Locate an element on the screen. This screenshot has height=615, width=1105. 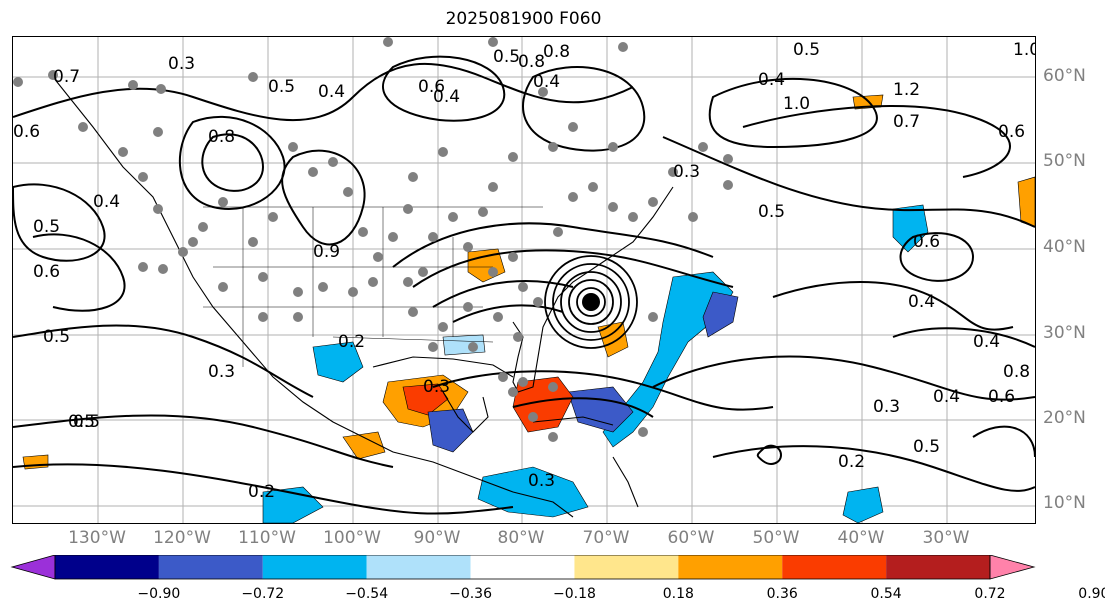
lon-label-60w: 60°W is located at coordinates (691, 538).